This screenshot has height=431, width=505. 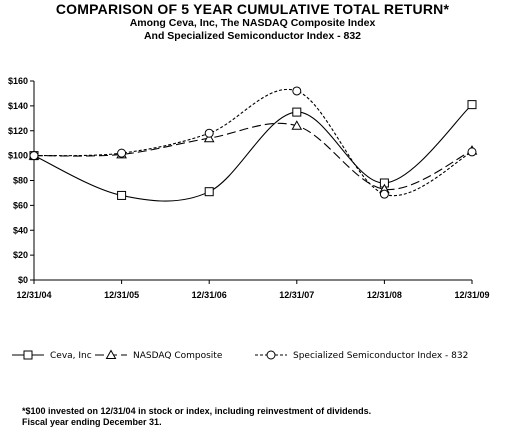 I want to click on x-tick-label: 12/31/07, so click(x=296, y=295).